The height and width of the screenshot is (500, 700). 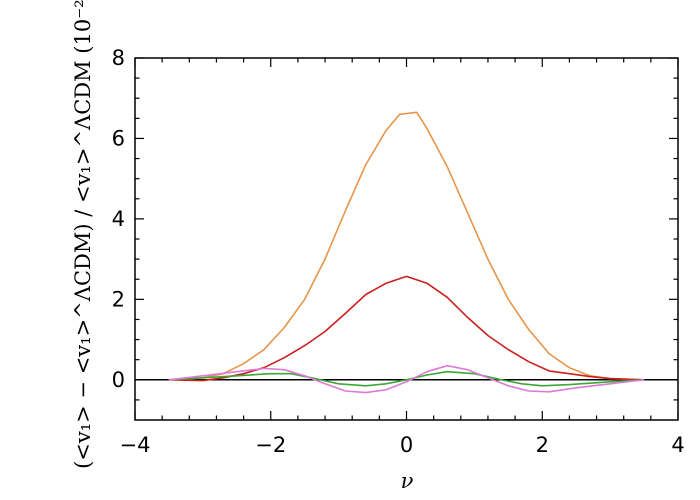 I want to click on y-tick-label: 2, so click(x=118, y=299).